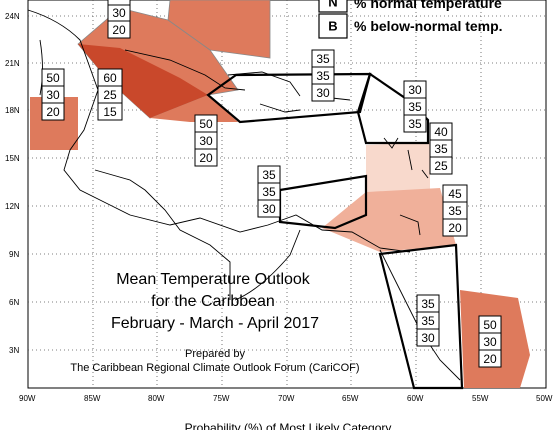  I want to click on title-line-3: February - March - April 2017, so click(215, 323).